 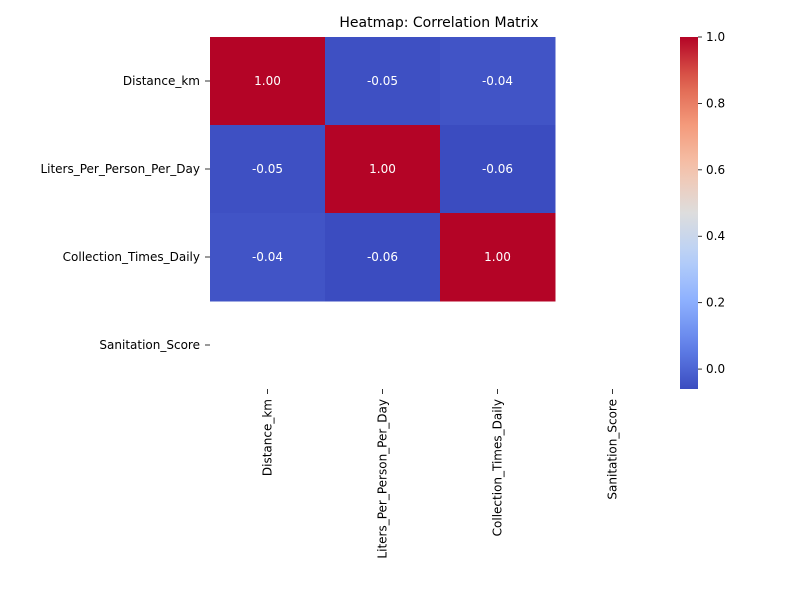 What do you see at coordinates (715, 170) in the screenshot?
I see `colorbar-tick-label-3: 0.6` at bounding box center [715, 170].